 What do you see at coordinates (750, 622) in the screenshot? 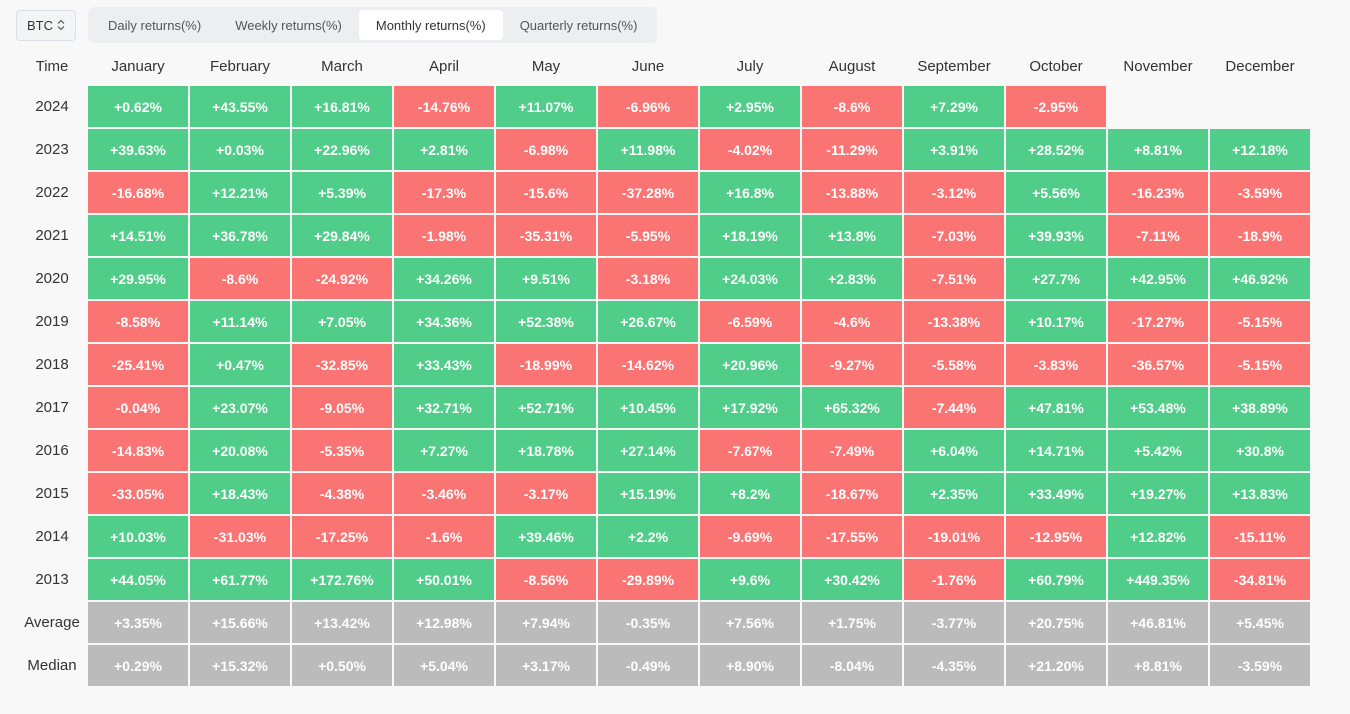
I see `return-cell: +7.56%` at bounding box center [750, 622].